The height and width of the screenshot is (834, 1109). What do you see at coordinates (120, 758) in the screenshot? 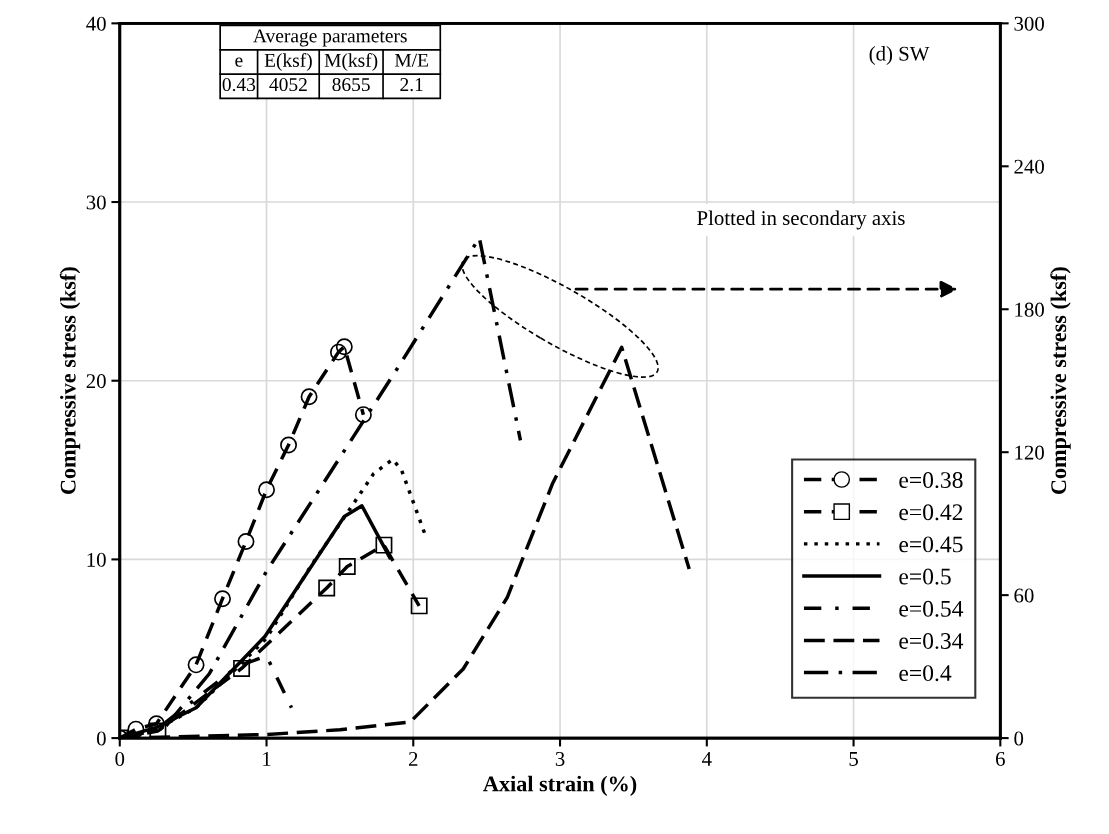
I see `x-tick-label: 0` at bounding box center [120, 758].